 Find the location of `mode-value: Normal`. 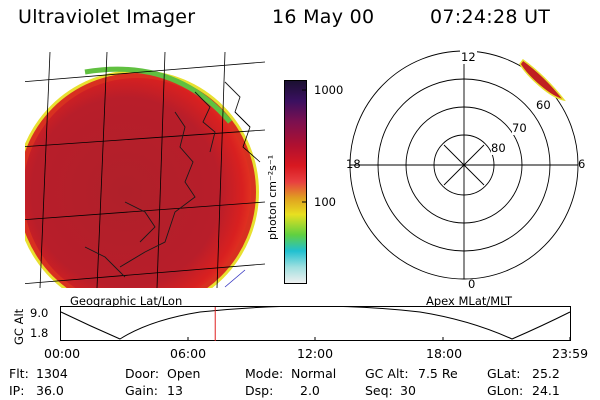

mode-value: Normal is located at coordinates (314, 373).